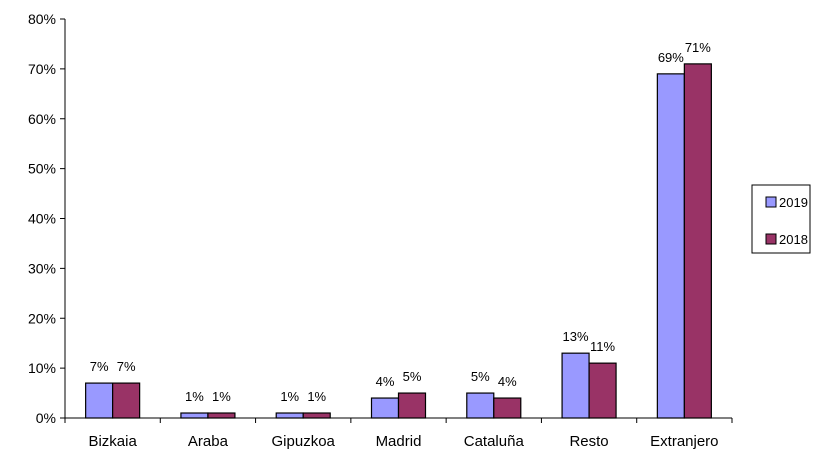 This screenshot has width=817, height=455. I want to click on legend-box, so click(781, 219).